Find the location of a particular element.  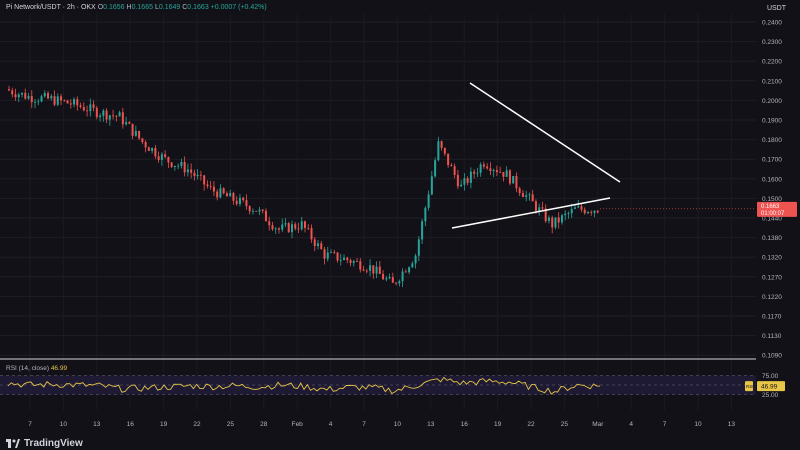

time-tick-label: 4 is located at coordinates (631, 424).